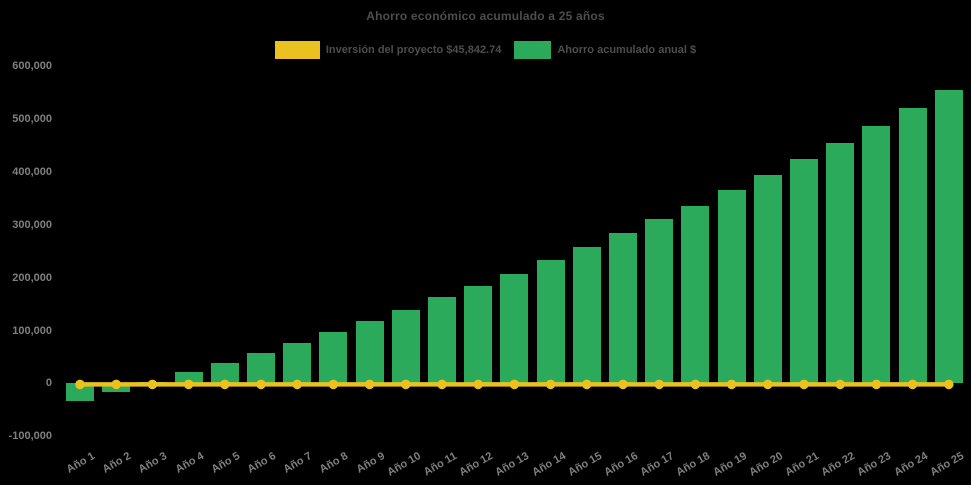  What do you see at coordinates (333, 357) in the screenshot?
I see `bar-año-8` at bounding box center [333, 357].